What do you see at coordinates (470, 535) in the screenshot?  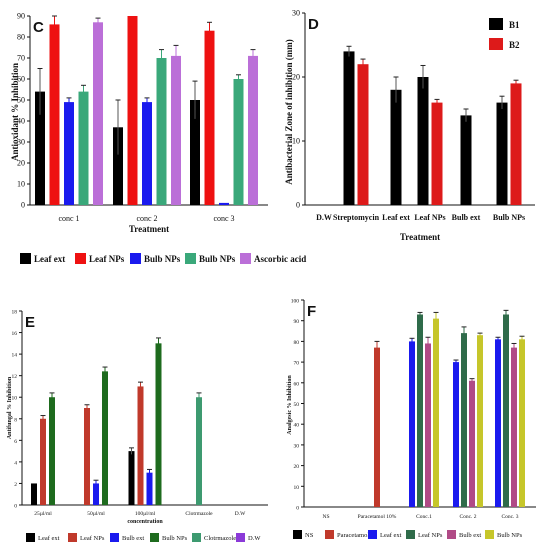 I see `legend-label: Bulb ext` at bounding box center [470, 535].